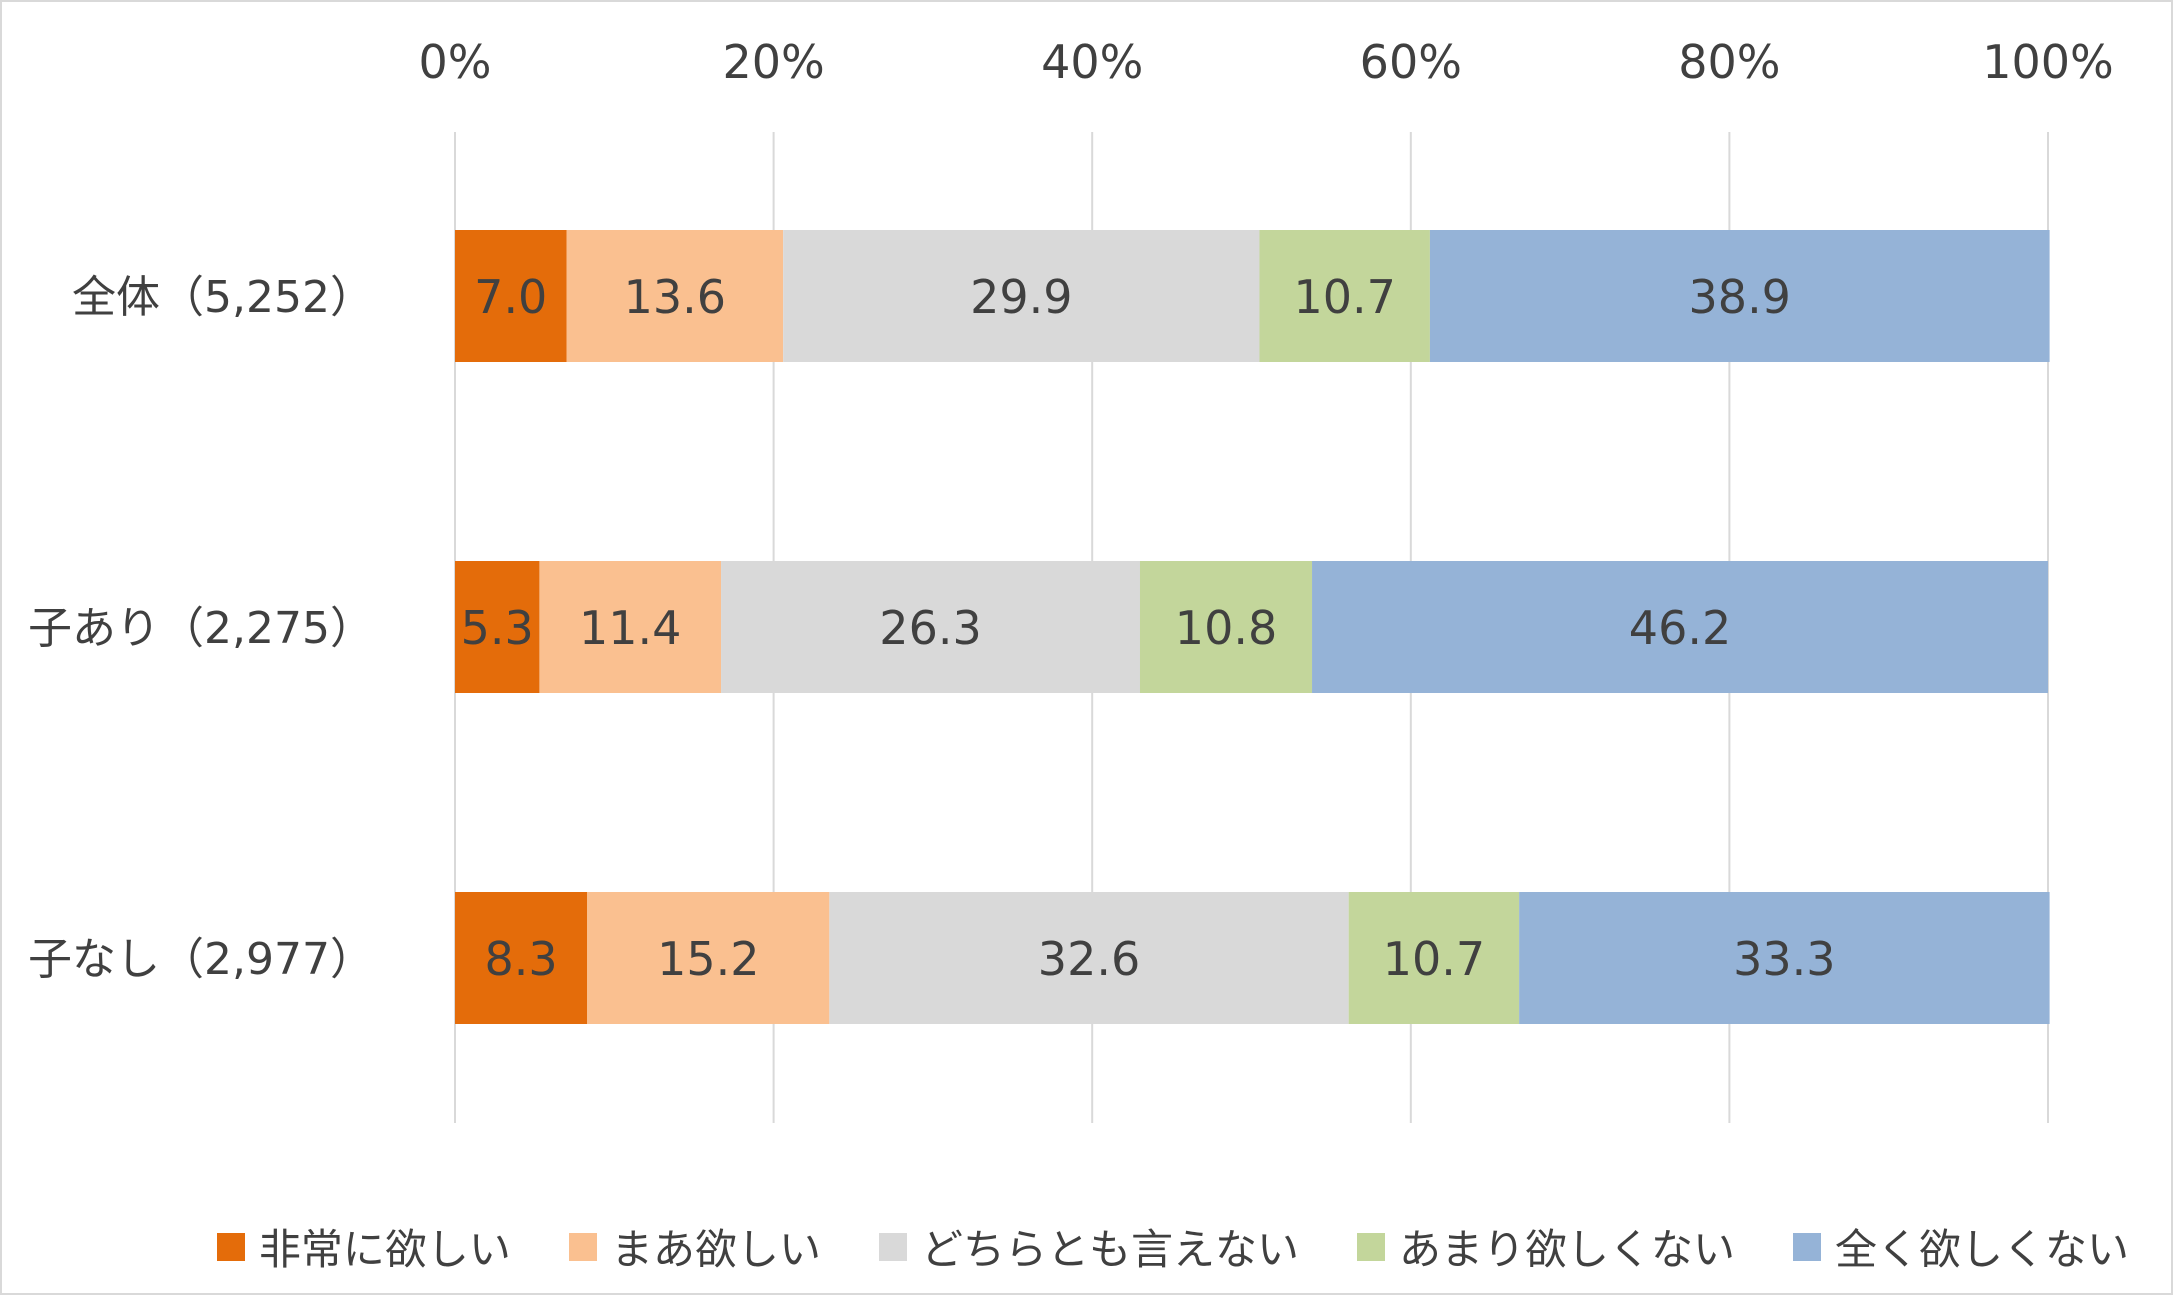 This screenshot has height=1295, width=2173. I want to click on data-label: 7.0, so click(510, 297).